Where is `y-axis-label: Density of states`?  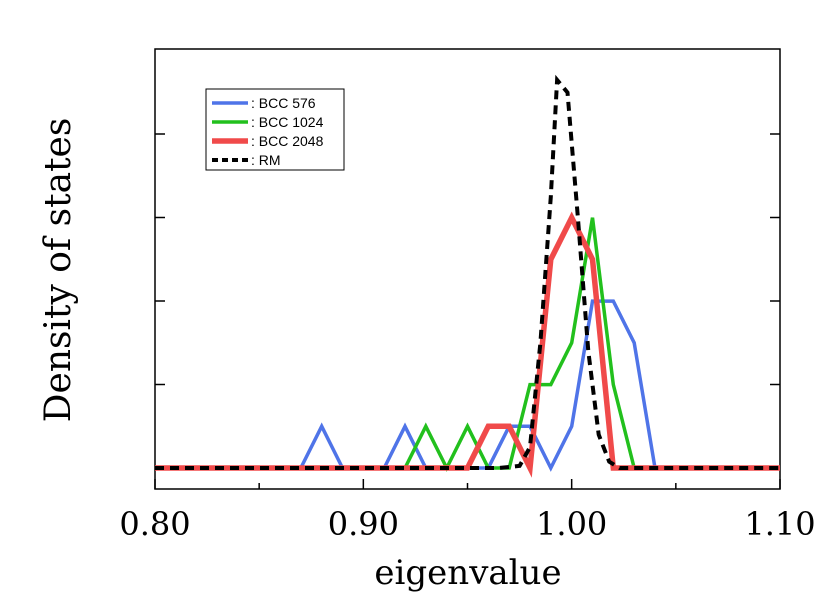
y-axis-label: Density of states is located at coordinates (58, 270).